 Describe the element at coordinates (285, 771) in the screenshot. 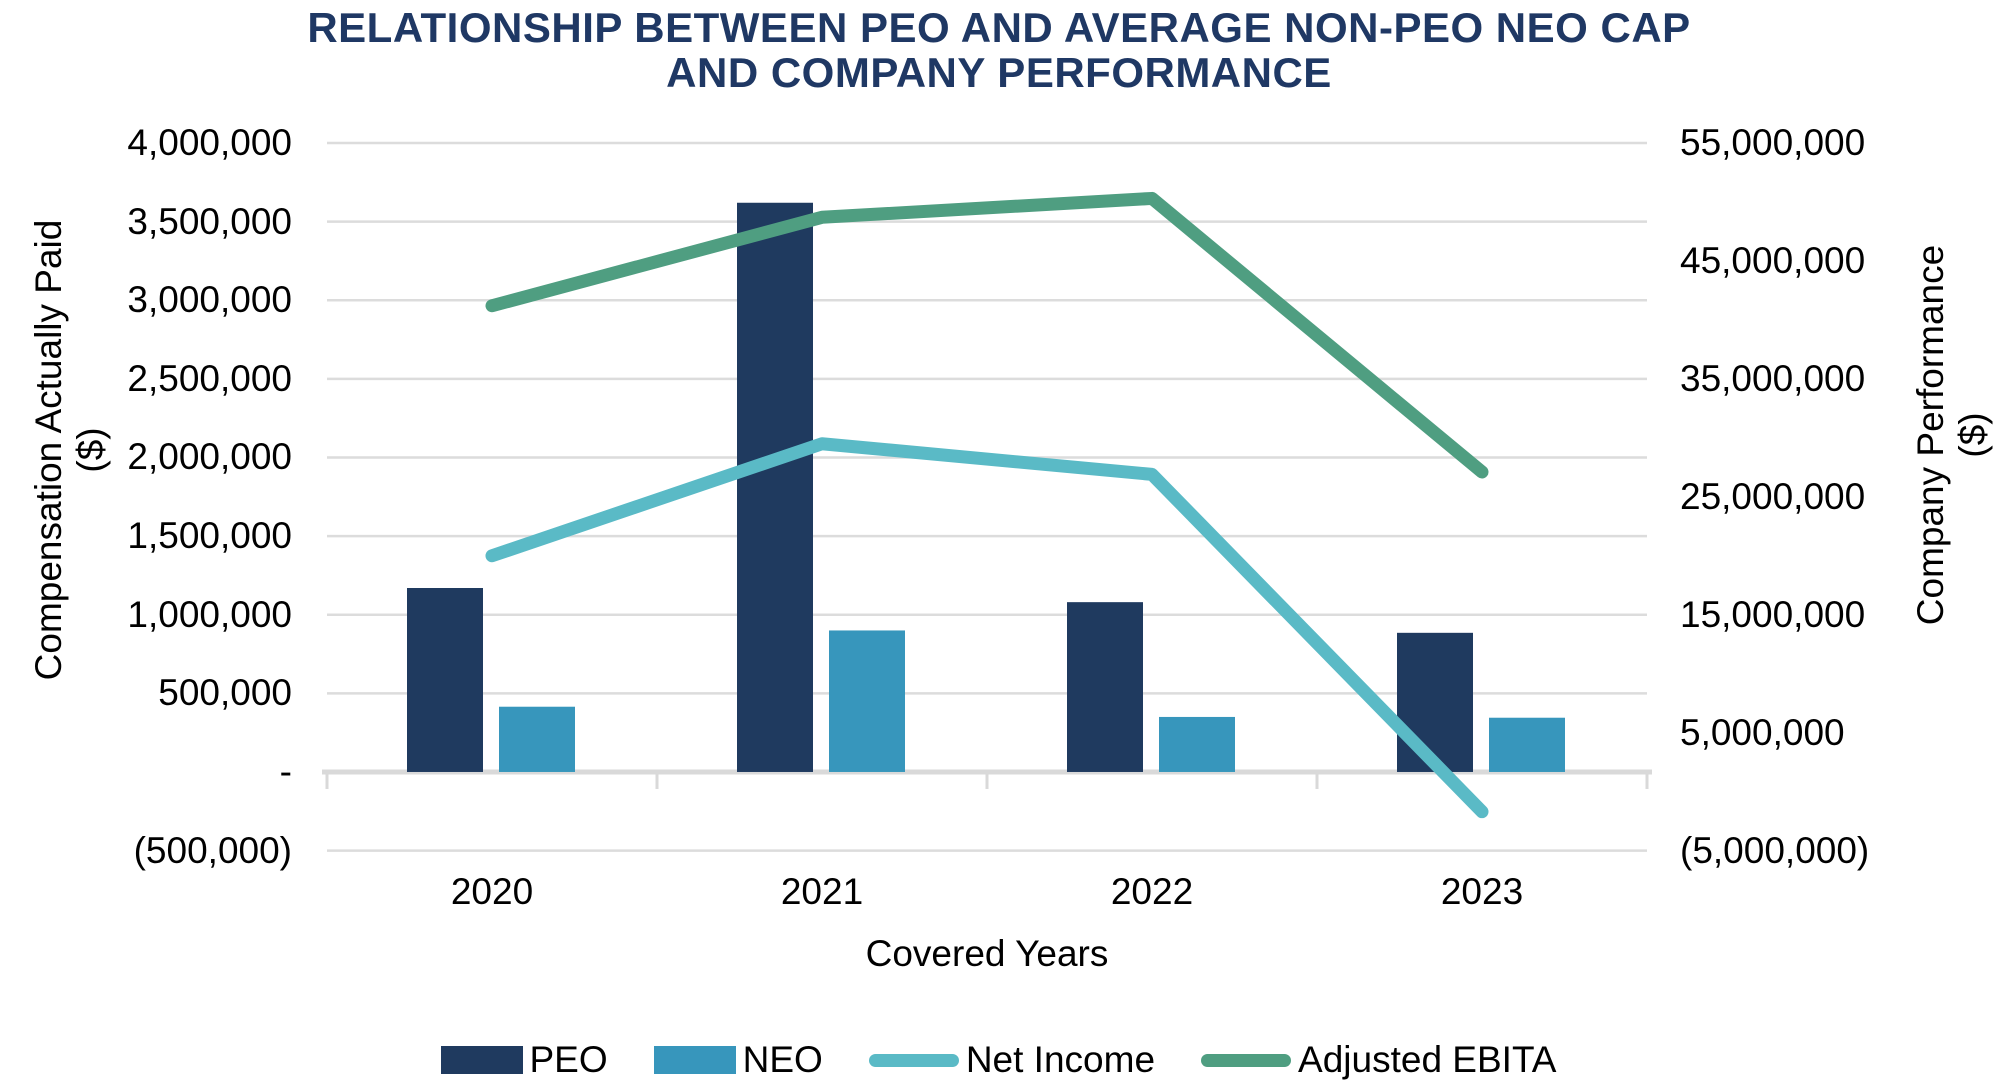

I see `y-left-tick-label: -` at that location.